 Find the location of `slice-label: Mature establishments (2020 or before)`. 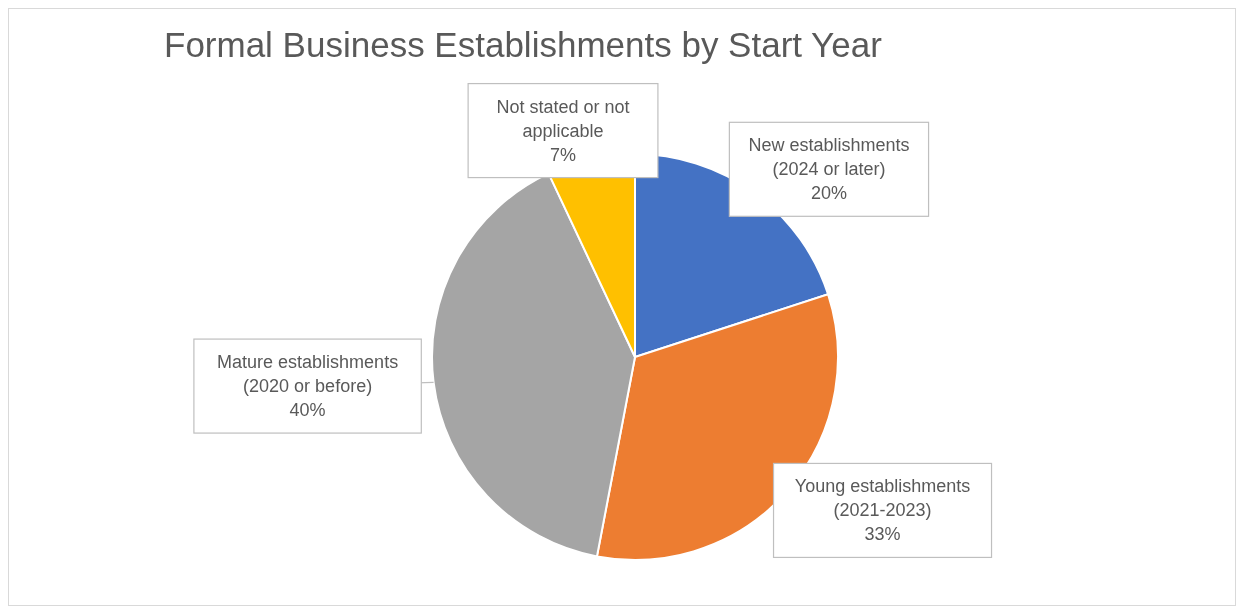

slice-label: Mature establishments (2020 or before) is located at coordinates (308, 374).